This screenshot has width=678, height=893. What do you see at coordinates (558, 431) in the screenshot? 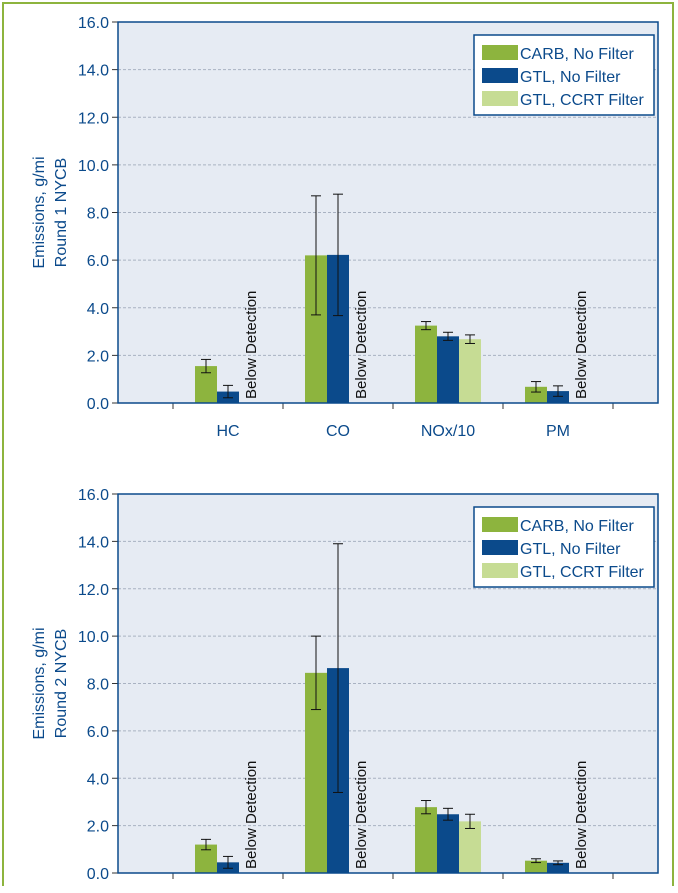
I see `x-category-label: PM` at bounding box center [558, 431].